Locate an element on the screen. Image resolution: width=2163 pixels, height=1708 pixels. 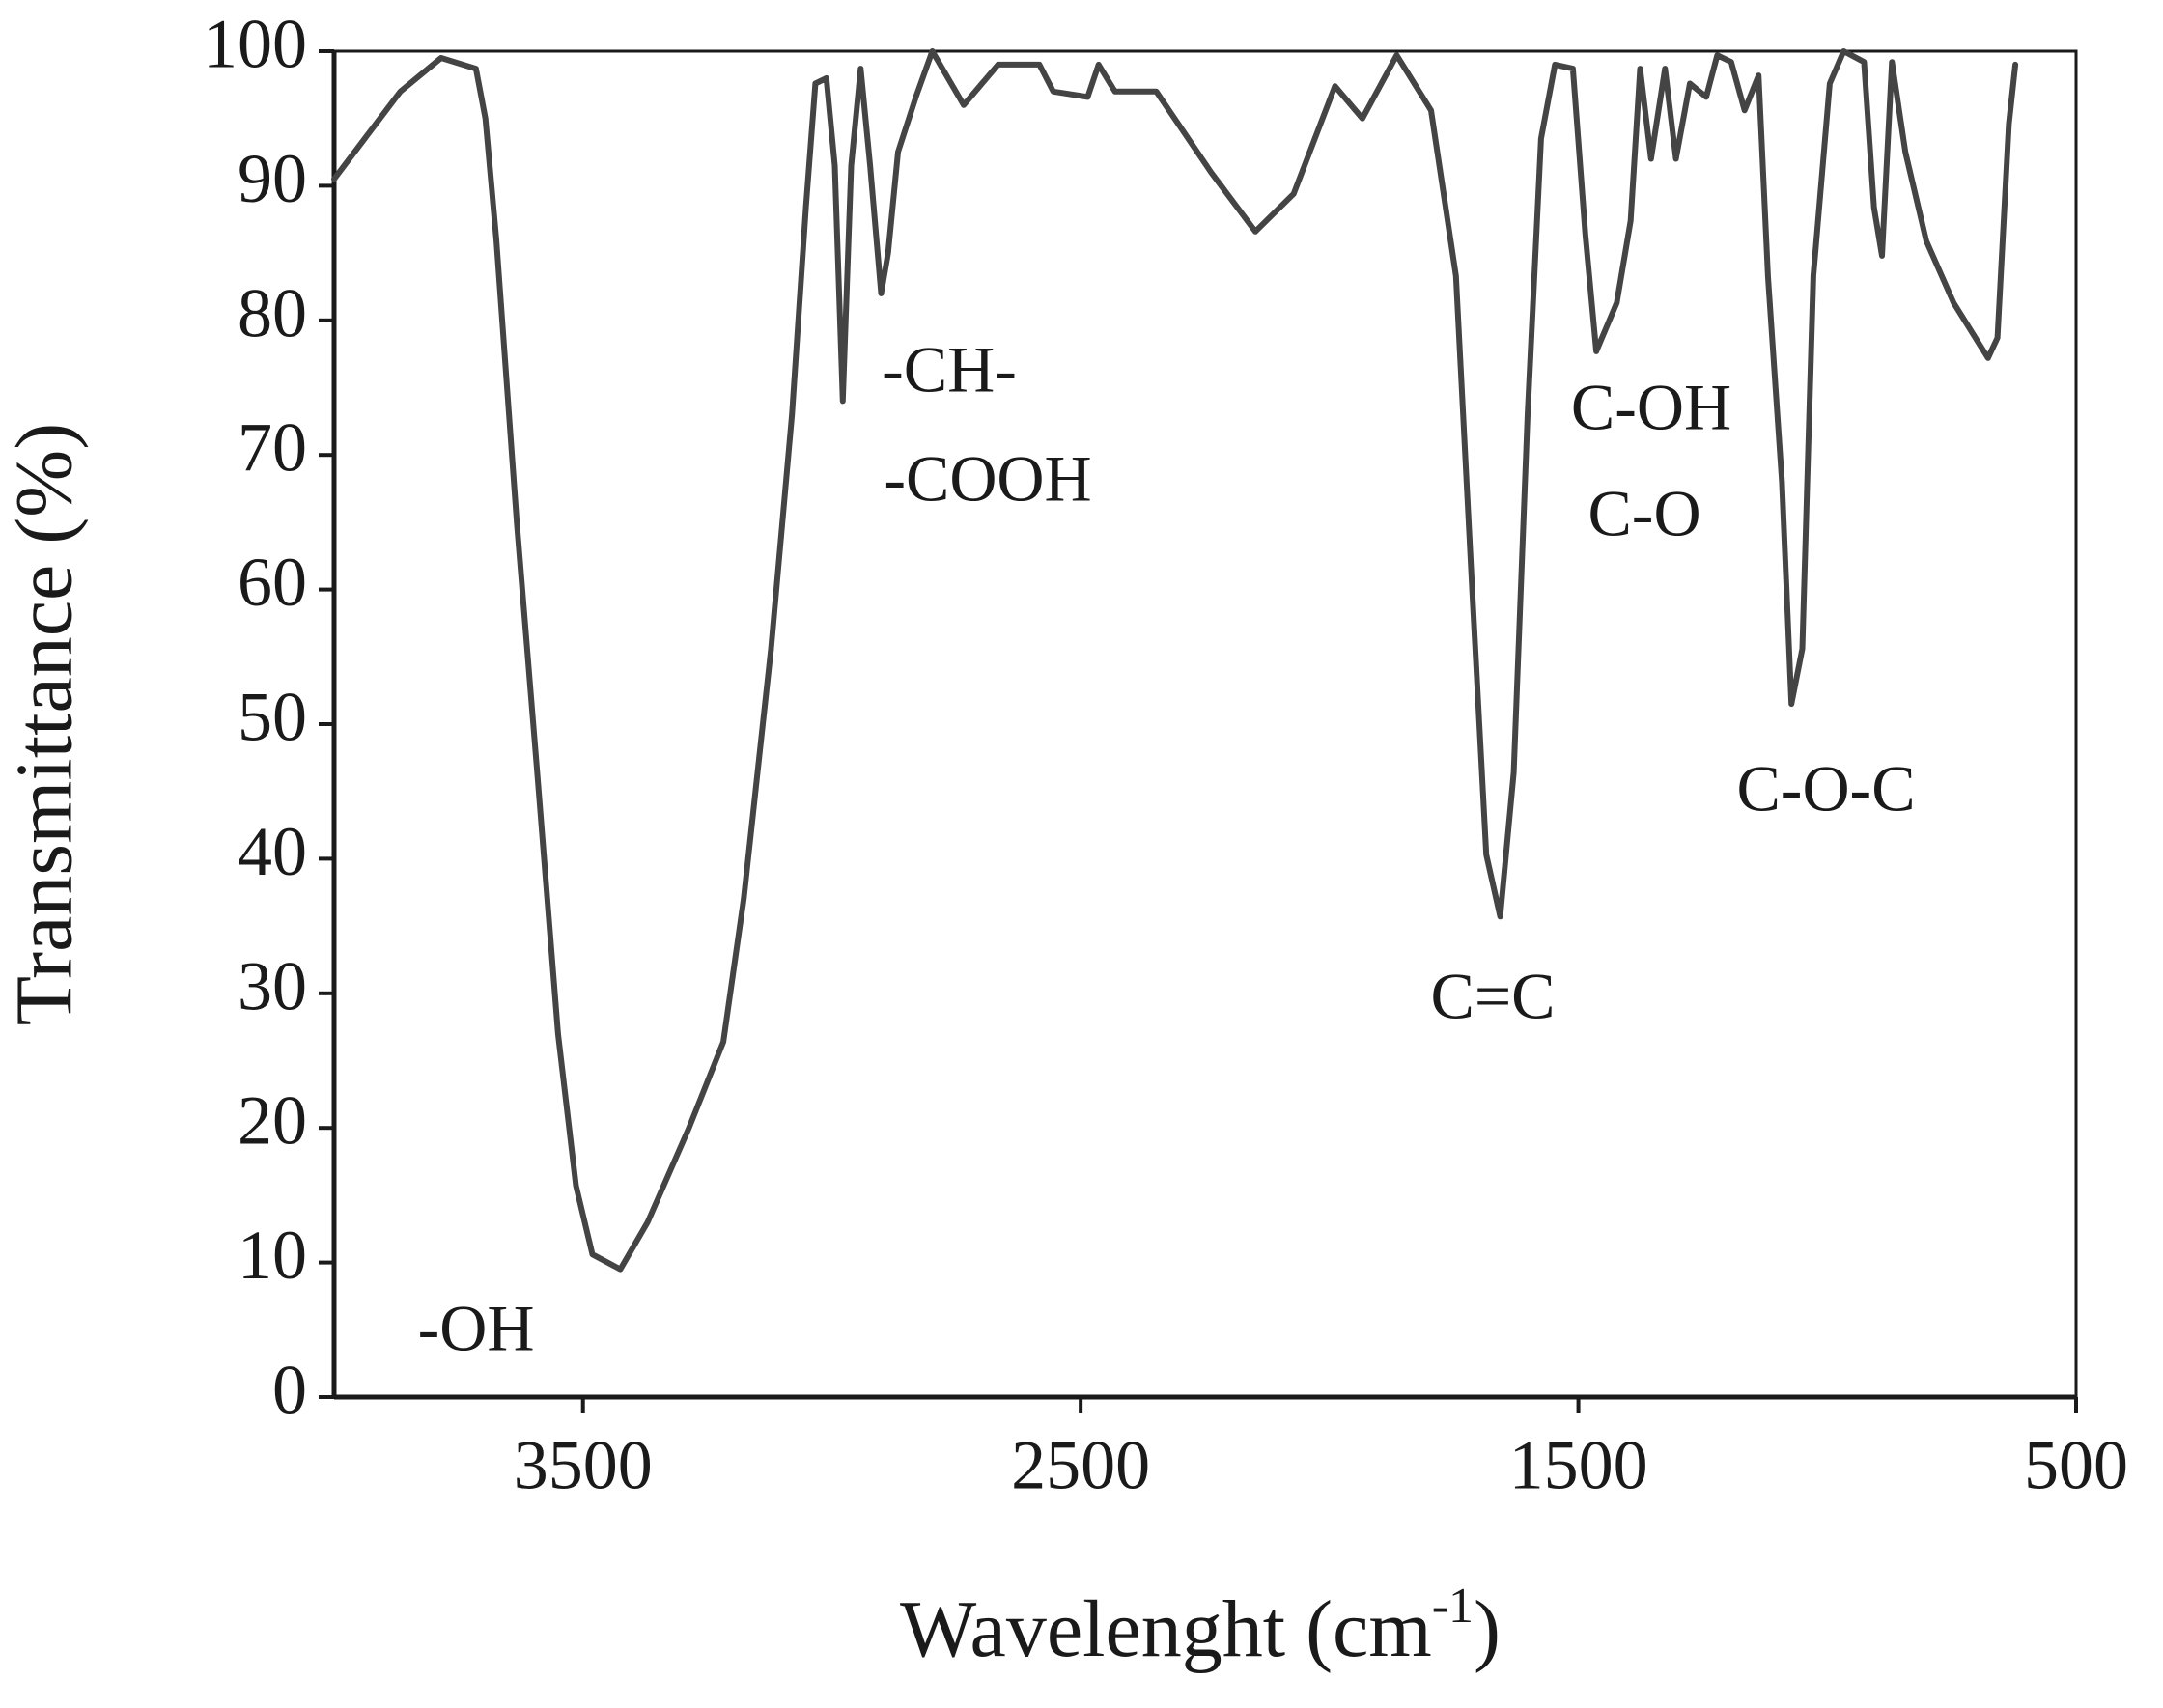
x-axis-title: Wavelenght (cm-1) is located at coordinates (1200, 1627).